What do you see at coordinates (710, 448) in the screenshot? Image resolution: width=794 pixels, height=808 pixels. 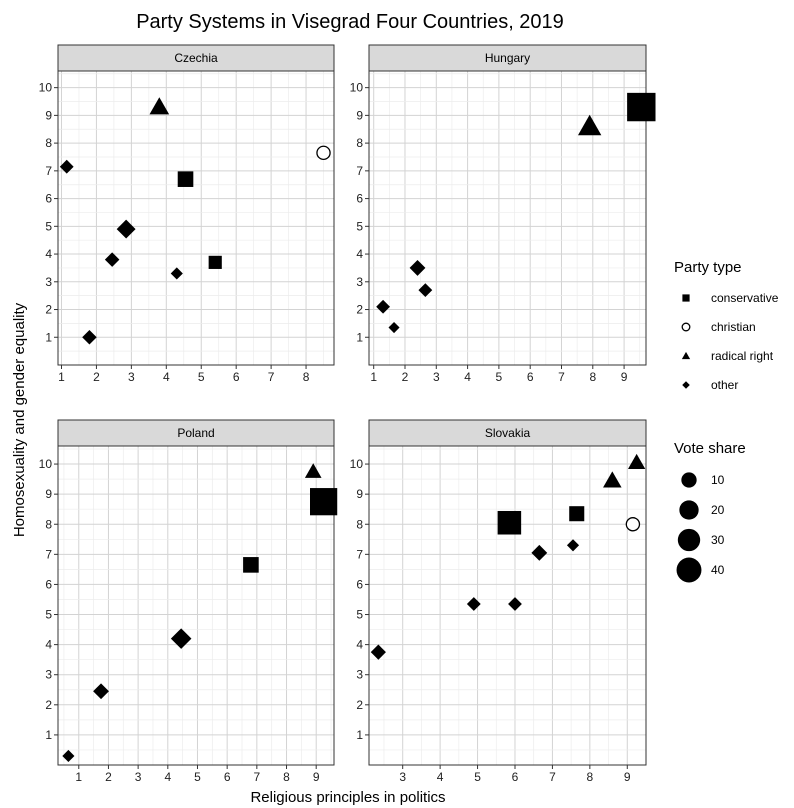 I see `legend-title-vote-share: Vote share` at bounding box center [710, 448].